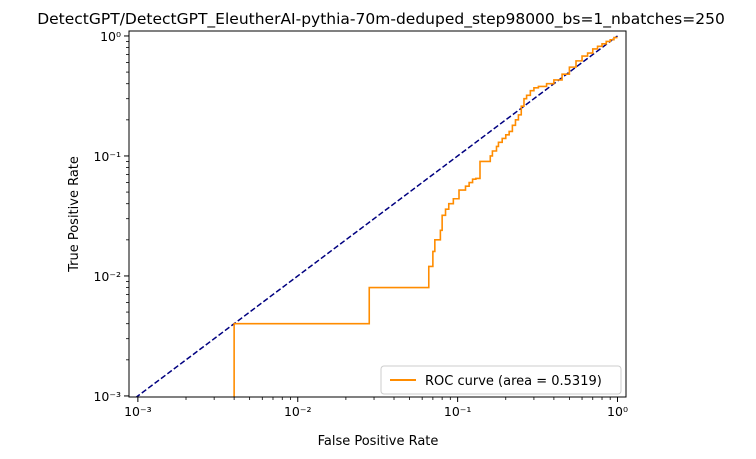 This screenshot has height=459, width=756. What do you see at coordinates (107, 276) in the screenshot?
I see `y-tick-label: 10⁻²` at bounding box center [107, 276].